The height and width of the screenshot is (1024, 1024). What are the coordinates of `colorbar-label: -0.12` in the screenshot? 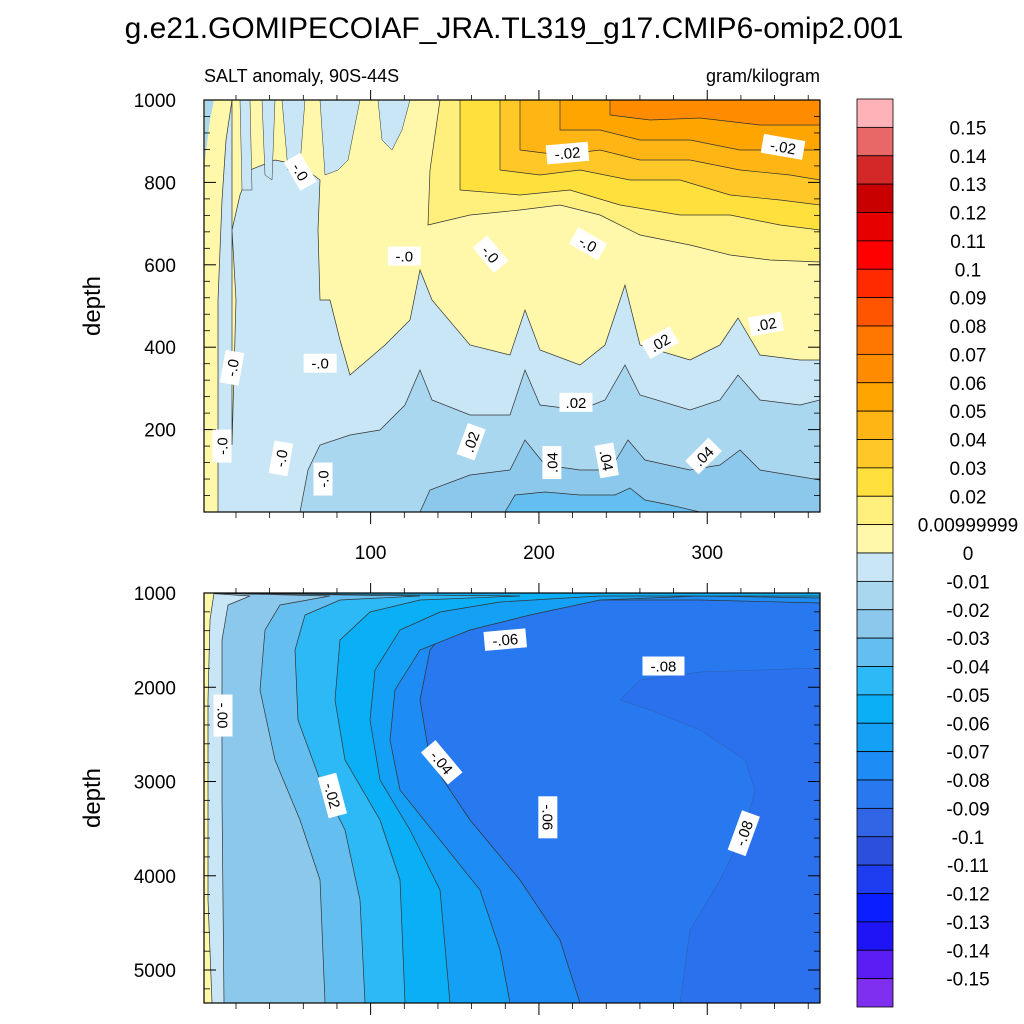 It's located at (967, 895).